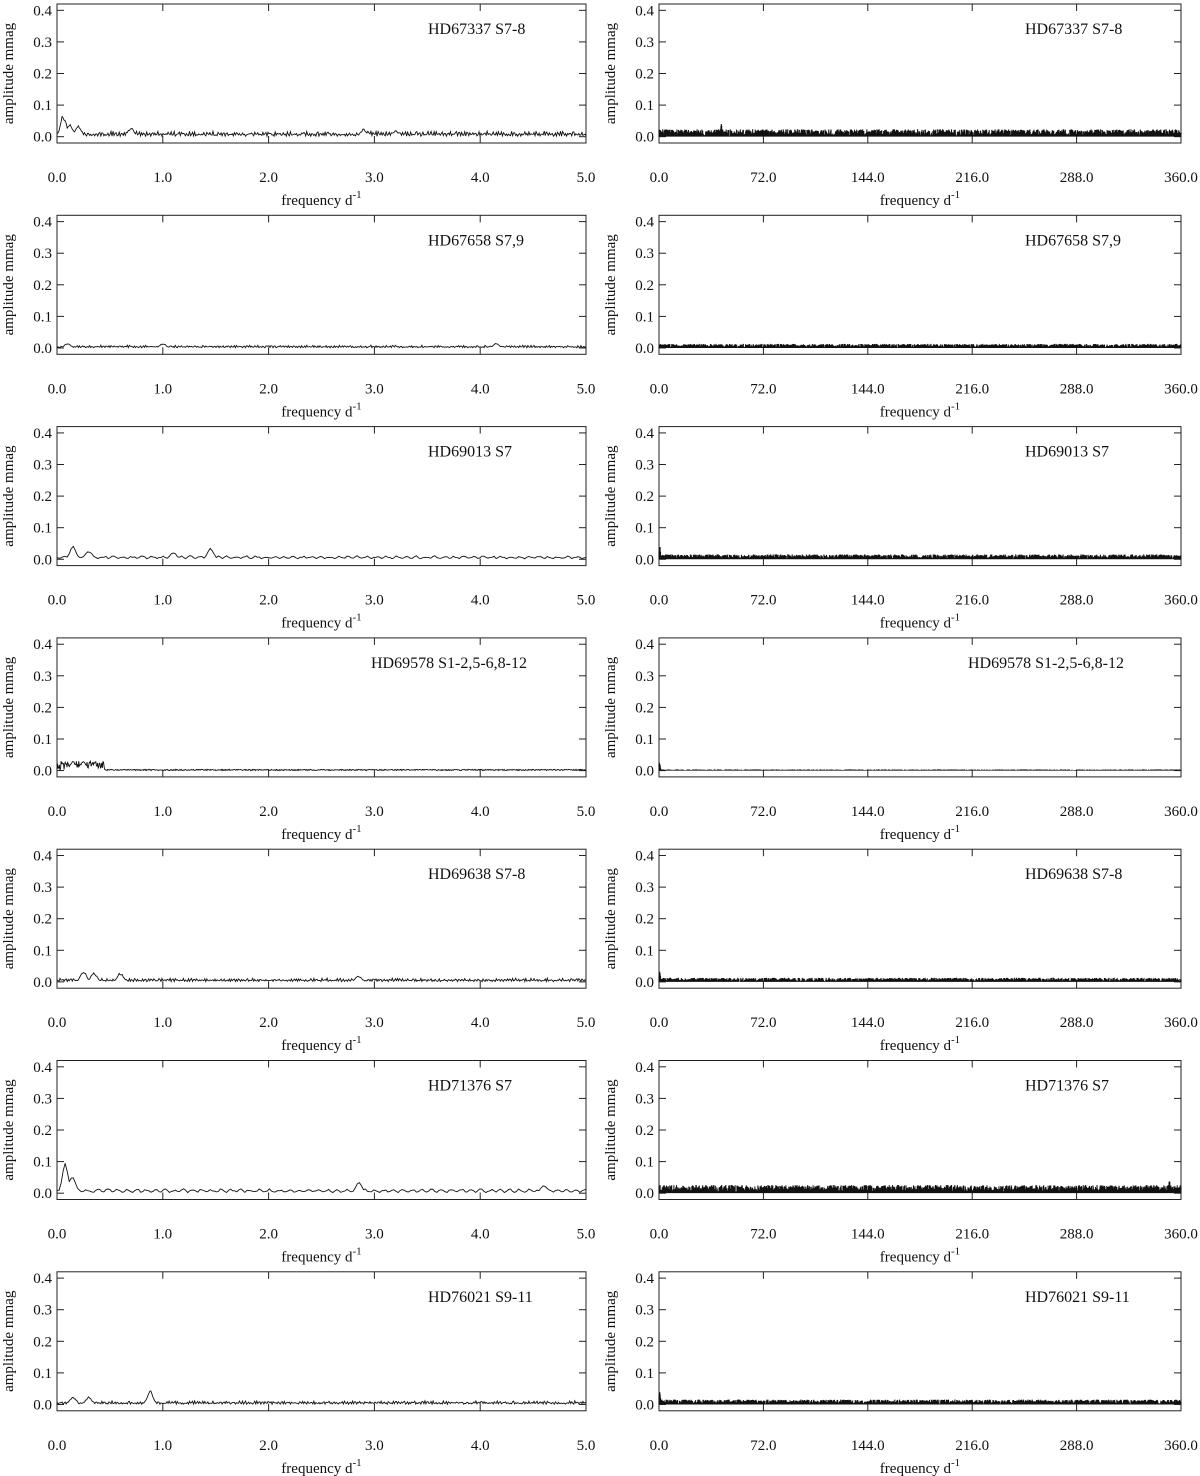 The image size is (1200, 1476). Describe the element at coordinates (162, 812) in the screenshot. I see `x-tick-label: 1.0` at that location.